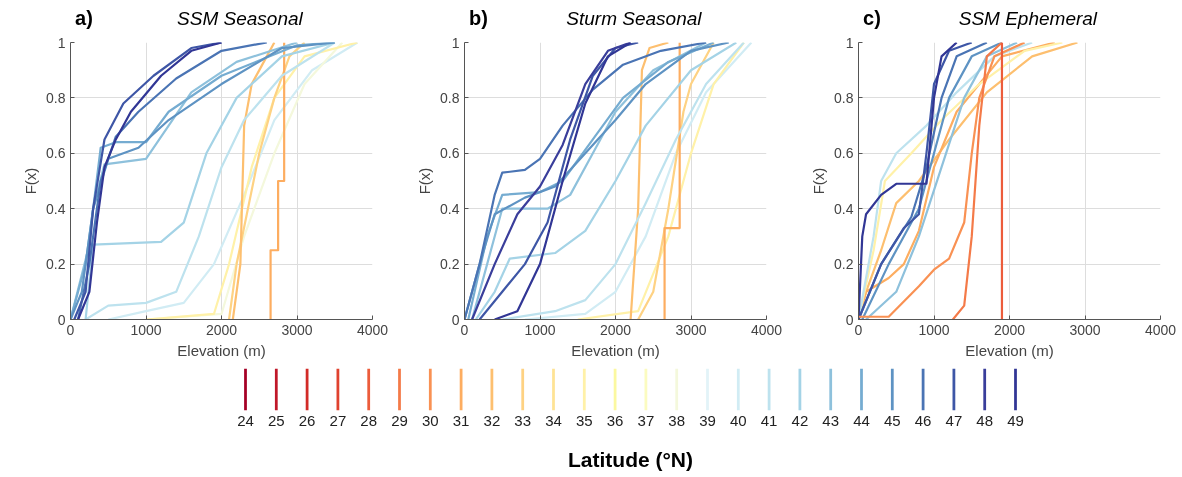 This screenshot has width=1182, height=477. Describe the element at coordinates (478, 17) in the screenshot. I see `text: b)` at that location.